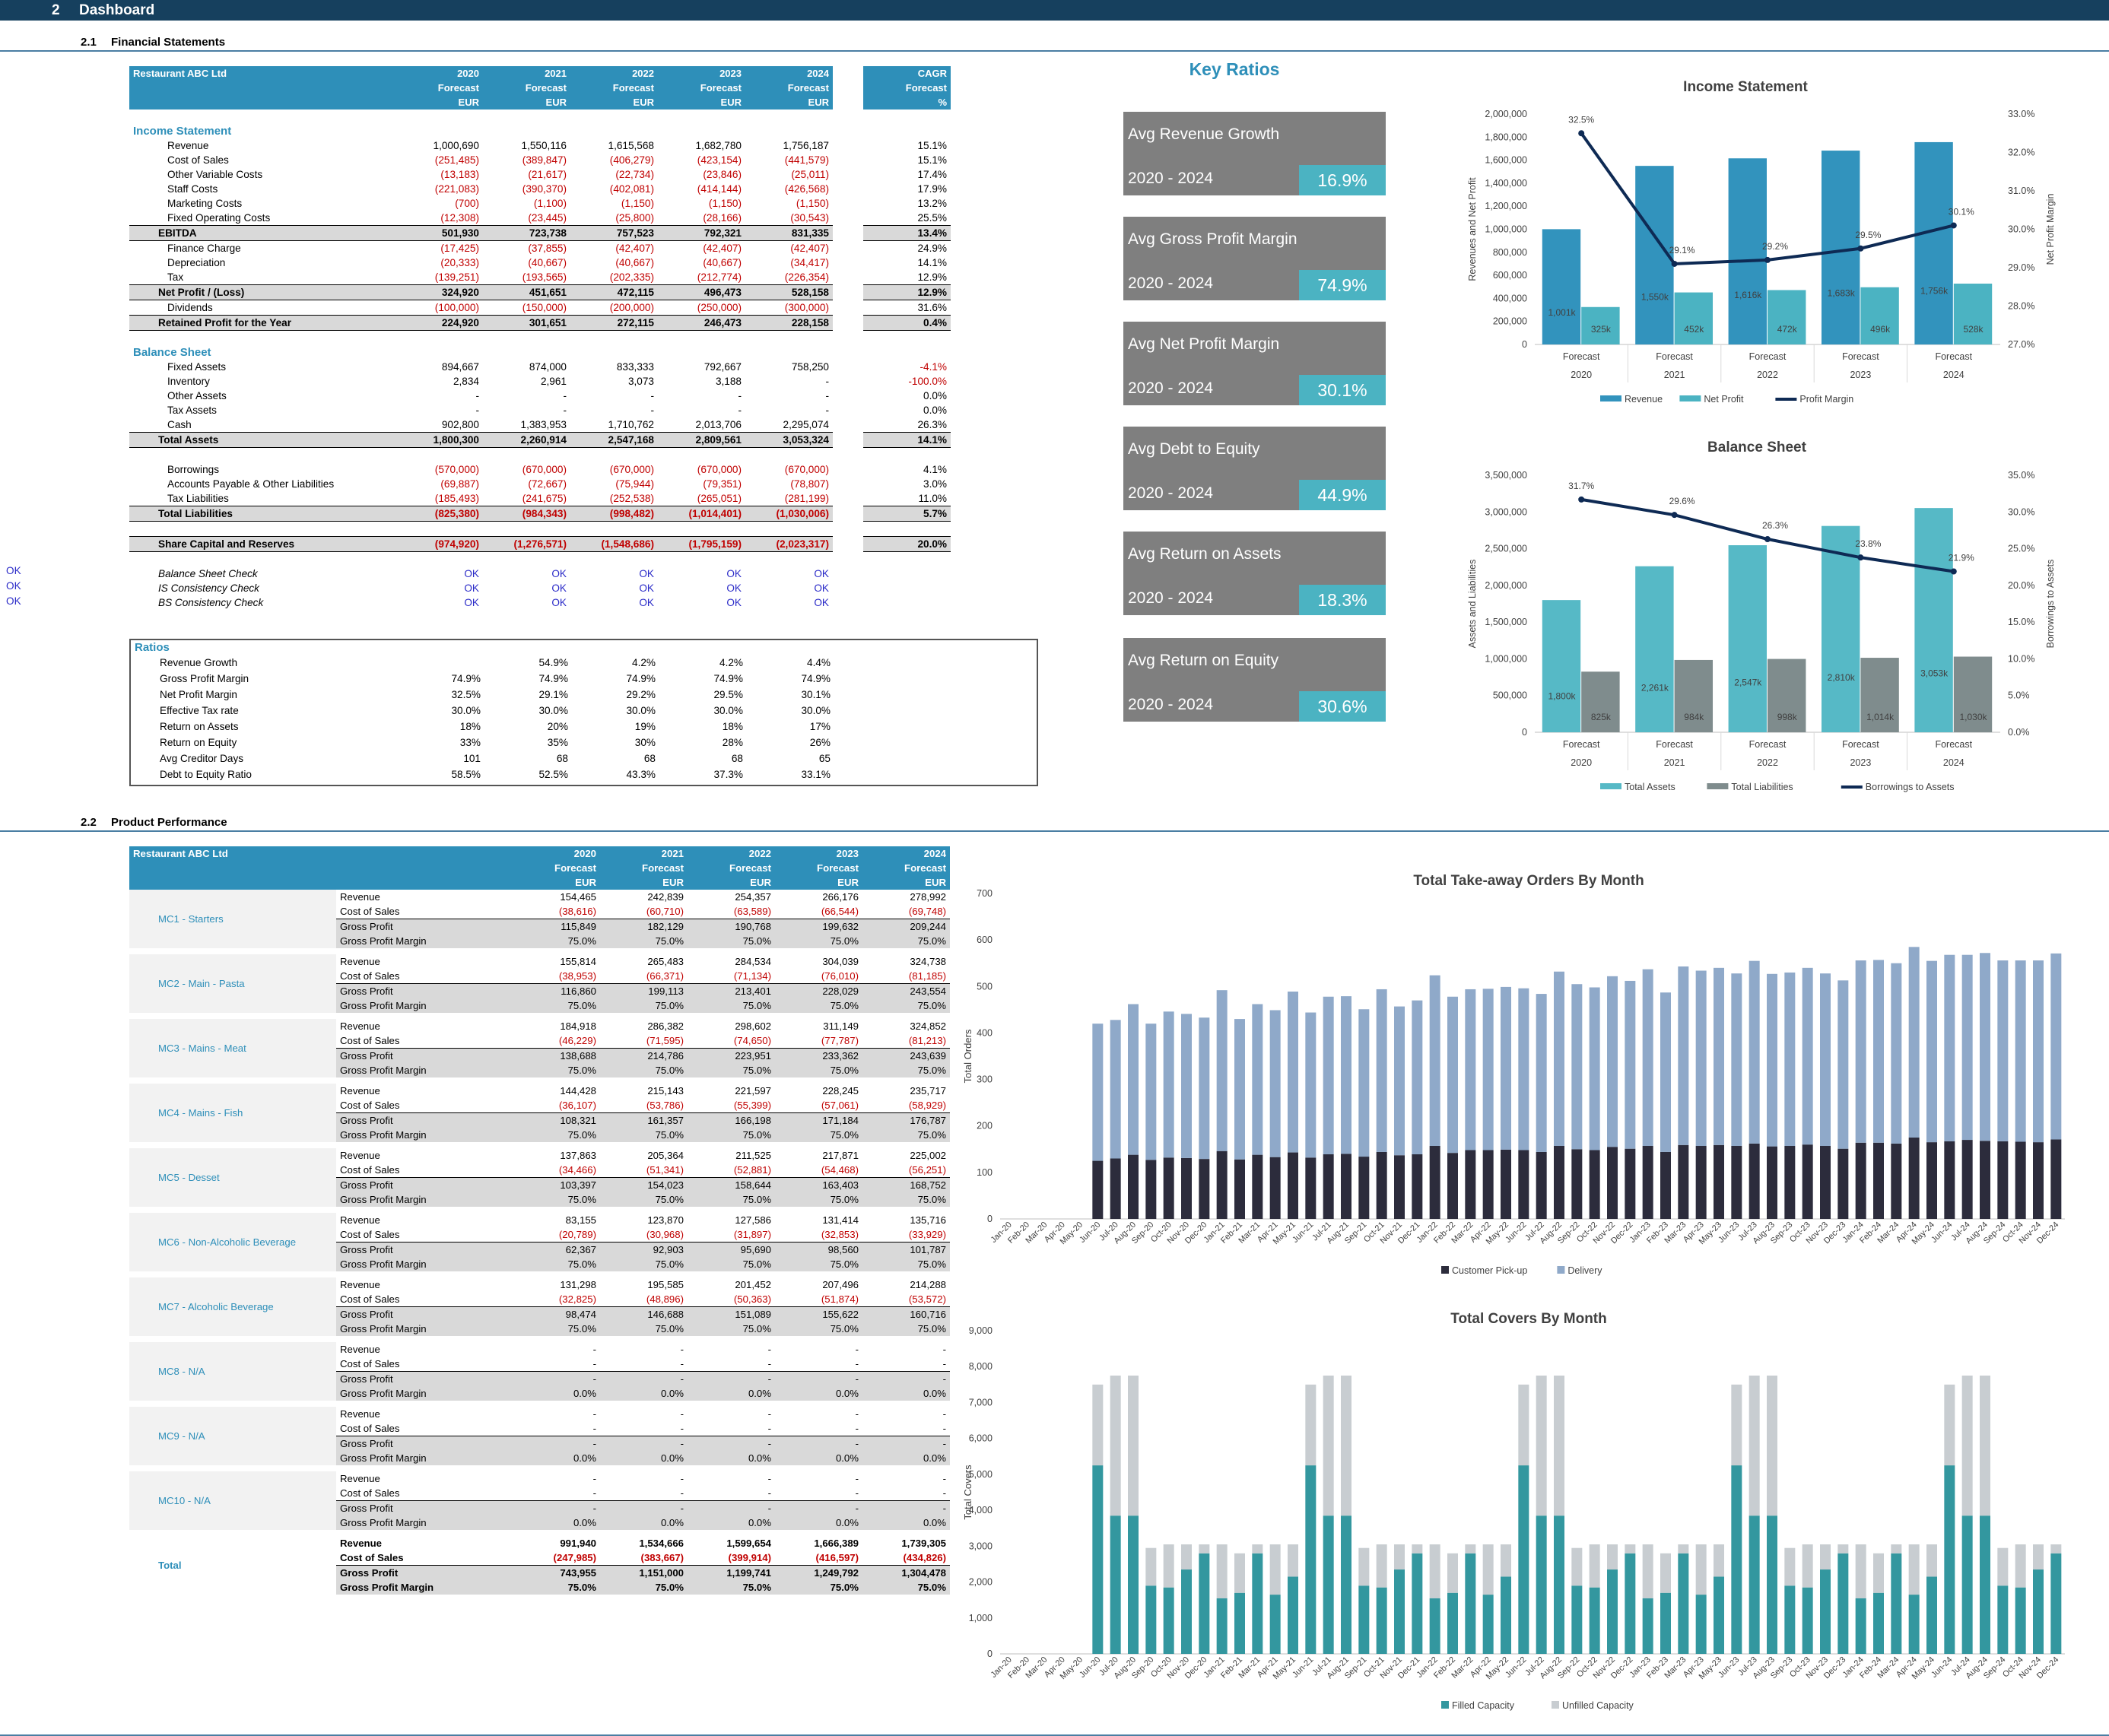 The height and width of the screenshot is (1736, 2109). I want to click on data-label: 3,053k, so click(1934, 673).